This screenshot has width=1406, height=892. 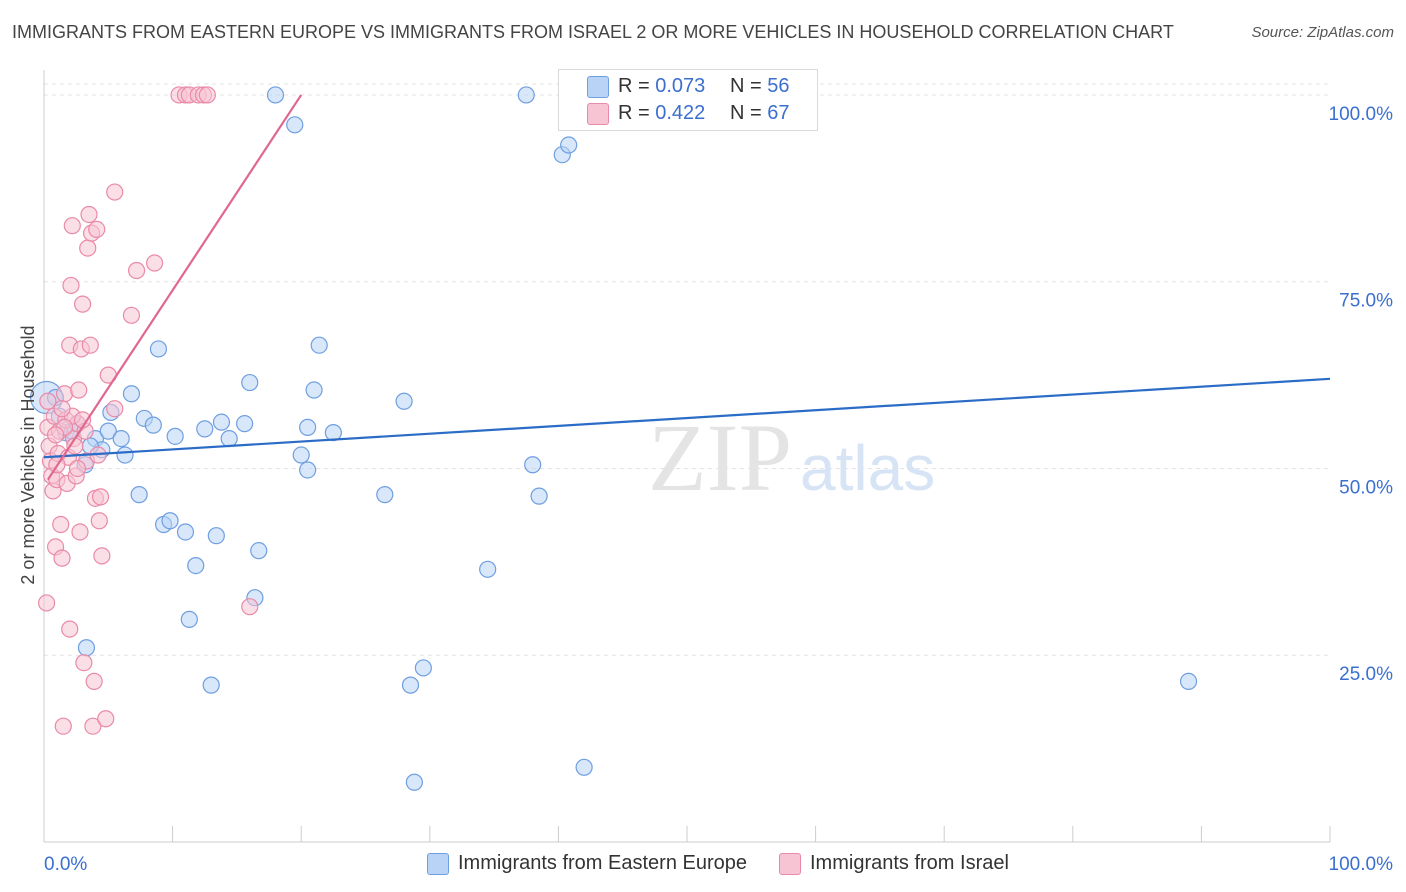 I want to click on legend-stat-row-1: R = 0.073, so click(x=661, y=86).